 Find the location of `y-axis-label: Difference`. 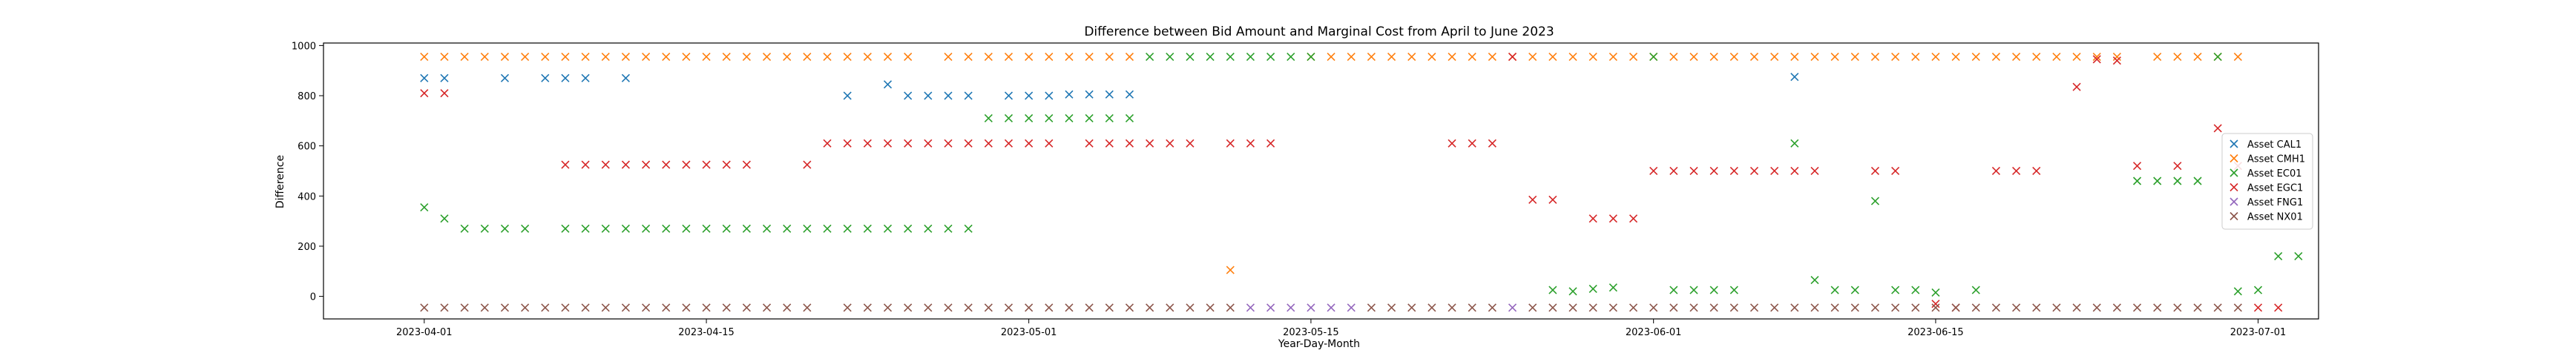

y-axis-label: Difference is located at coordinates (280, 181).